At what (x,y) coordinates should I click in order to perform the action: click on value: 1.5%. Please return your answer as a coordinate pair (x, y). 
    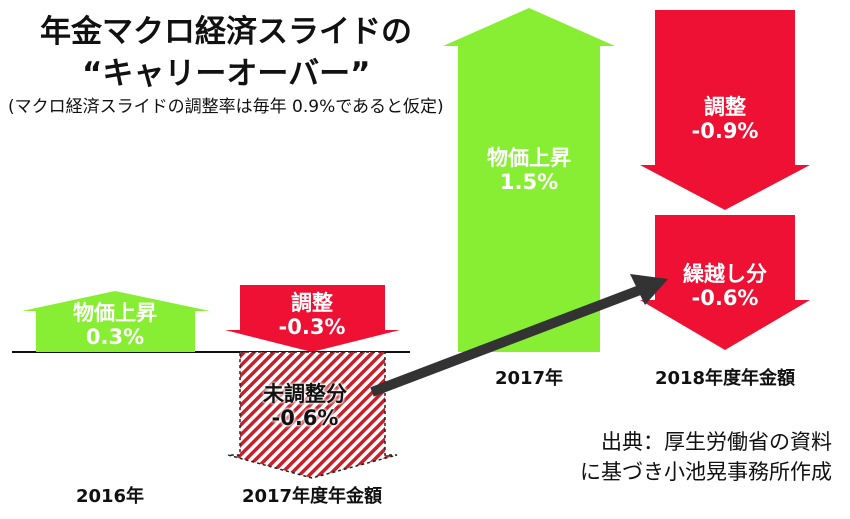
    Looking at the image, I should click on (529, 182).